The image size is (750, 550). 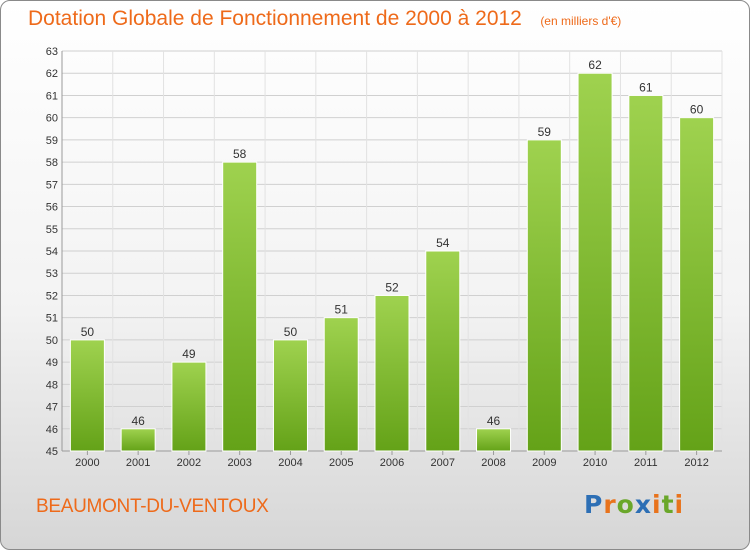 What do you see at coordinates (52, 52) in the screenshot?
I see `y-tick-label: 63` at bounding box center [52, 52].